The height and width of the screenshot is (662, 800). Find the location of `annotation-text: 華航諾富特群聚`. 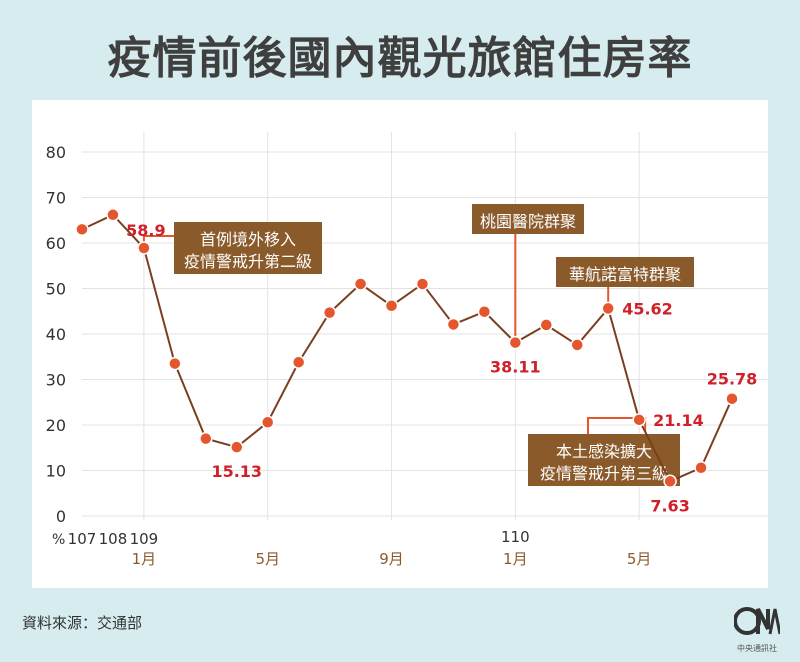

annotation-text: 華航諾富特群聚 is located at coordinates (625, 274).